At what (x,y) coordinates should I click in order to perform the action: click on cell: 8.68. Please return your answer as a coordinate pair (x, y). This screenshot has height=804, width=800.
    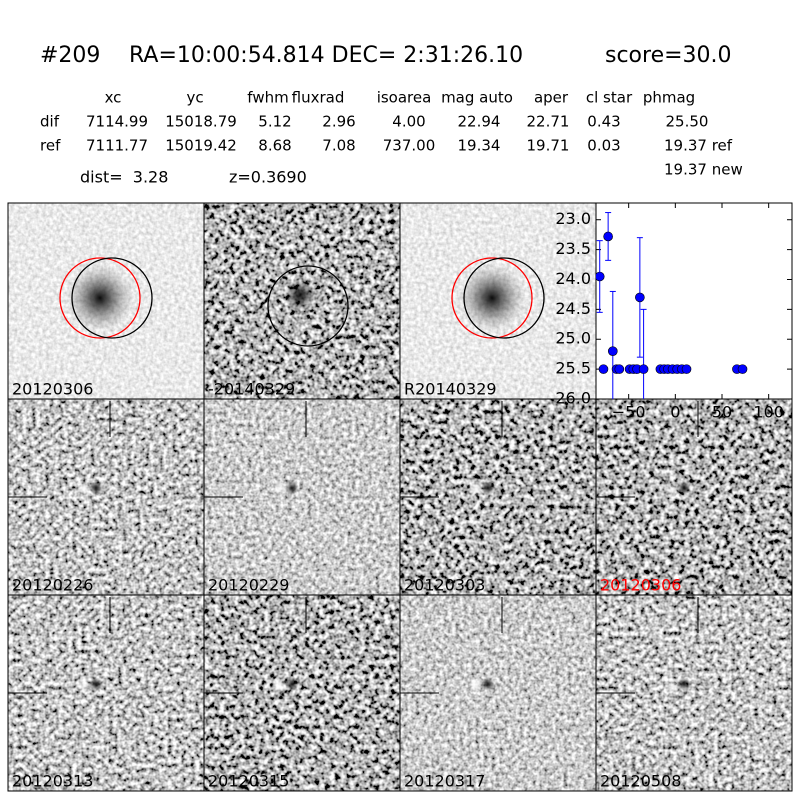
    Looking at the image, I should click on (274, 146).